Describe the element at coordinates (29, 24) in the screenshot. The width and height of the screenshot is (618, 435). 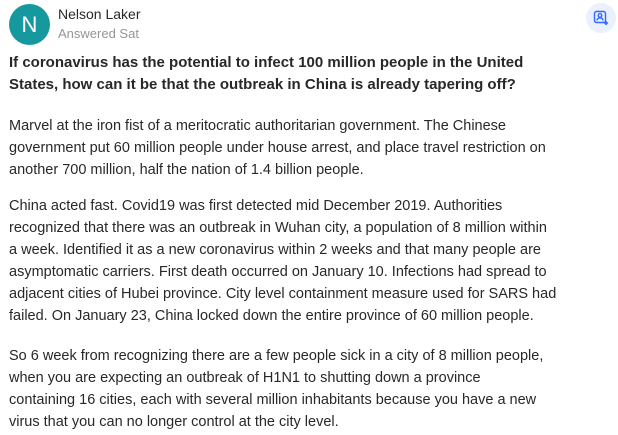
I see `avatar: N` at that location.